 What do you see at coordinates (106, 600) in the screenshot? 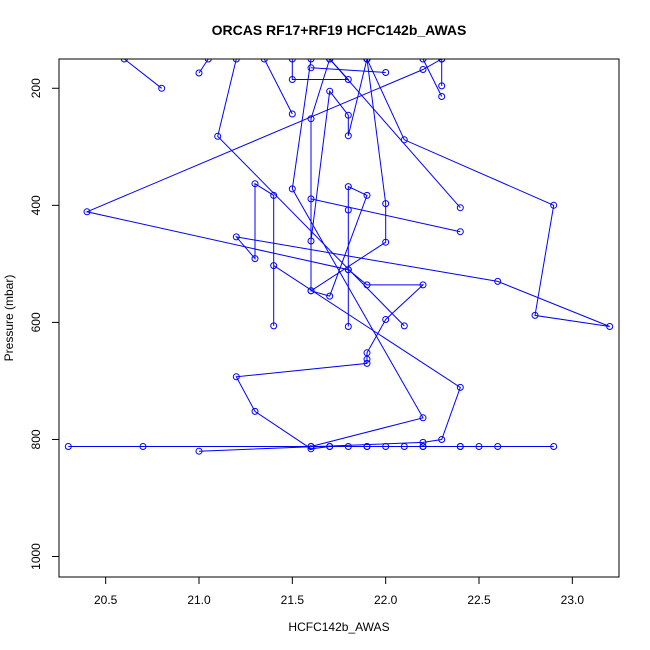
I see `x-tick-label: 20.5` at bounding box center [106, 600].